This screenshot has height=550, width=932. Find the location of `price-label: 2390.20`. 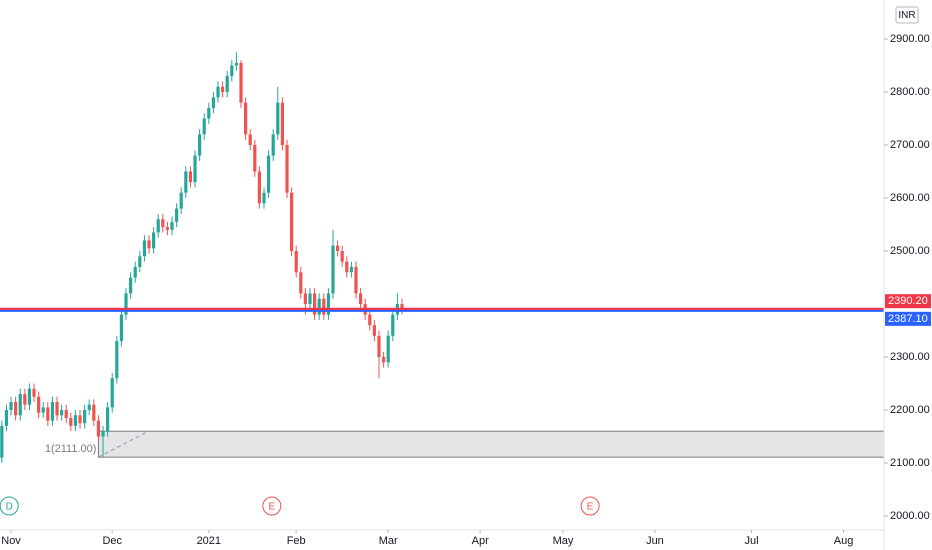

price-label: 2390.20 is located at coordinates (908, 301).